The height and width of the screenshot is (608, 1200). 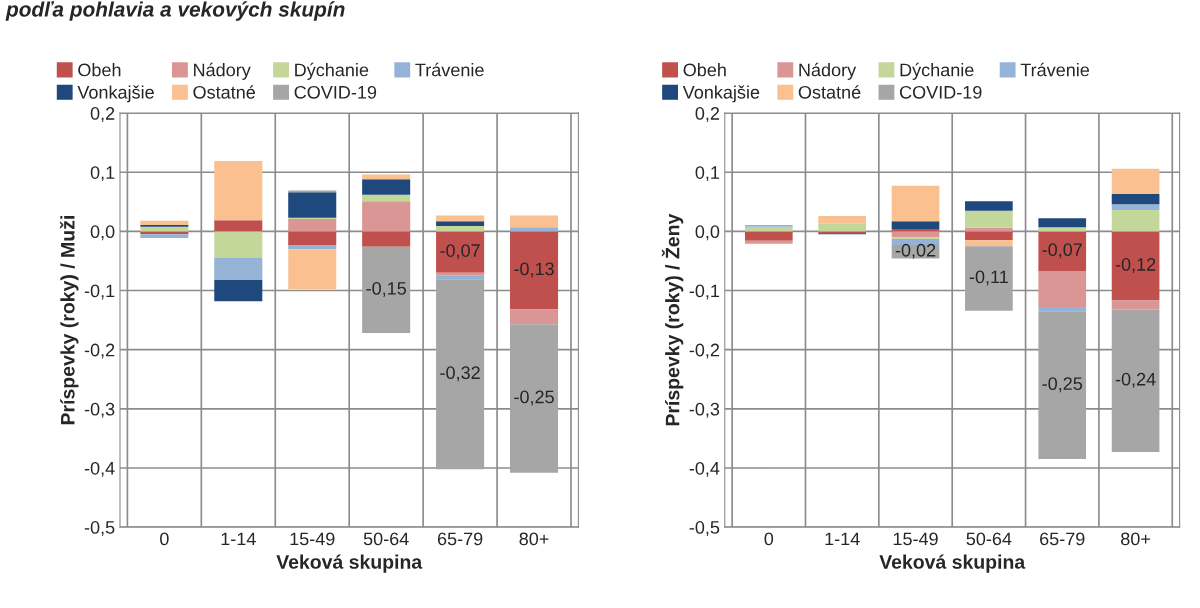 What do you see at coordinates (952, 563) in the screenshot?
I see `x-axis-title: Veková skupina` at bounding box center [952, 563].